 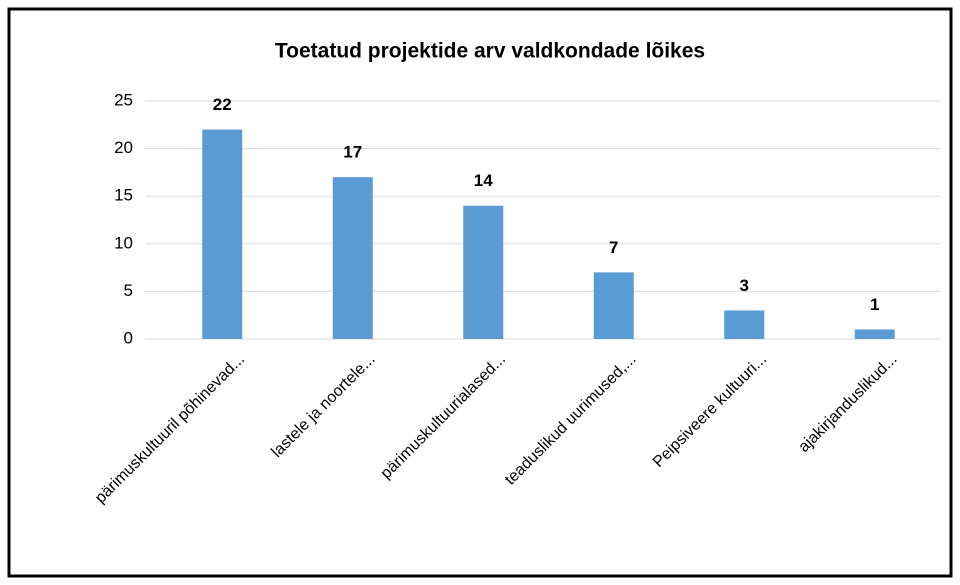 I want to click on data-label: 14, so click(x=483, y=180).